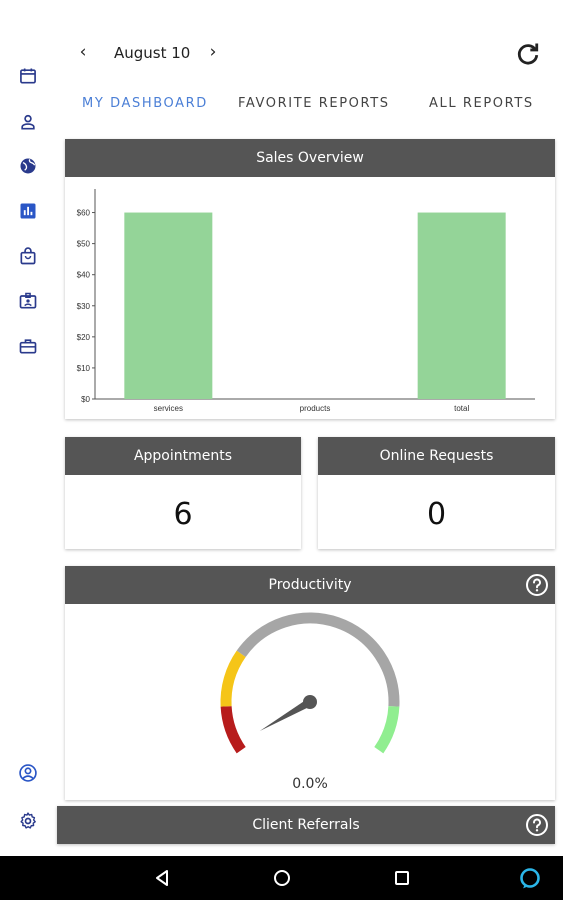 Image resolution: width=563 pixels, height=900 pixels. I want to click on client-referrals-card: Client Referrals, so click(306, 825).